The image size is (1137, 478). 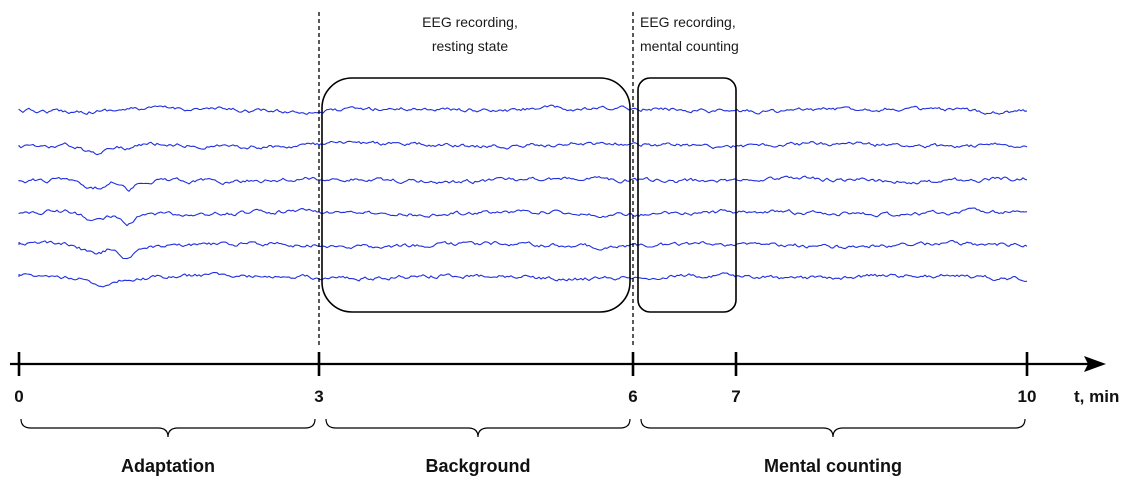 I want to click on counting-recording-box, so click(x=687, y=195).